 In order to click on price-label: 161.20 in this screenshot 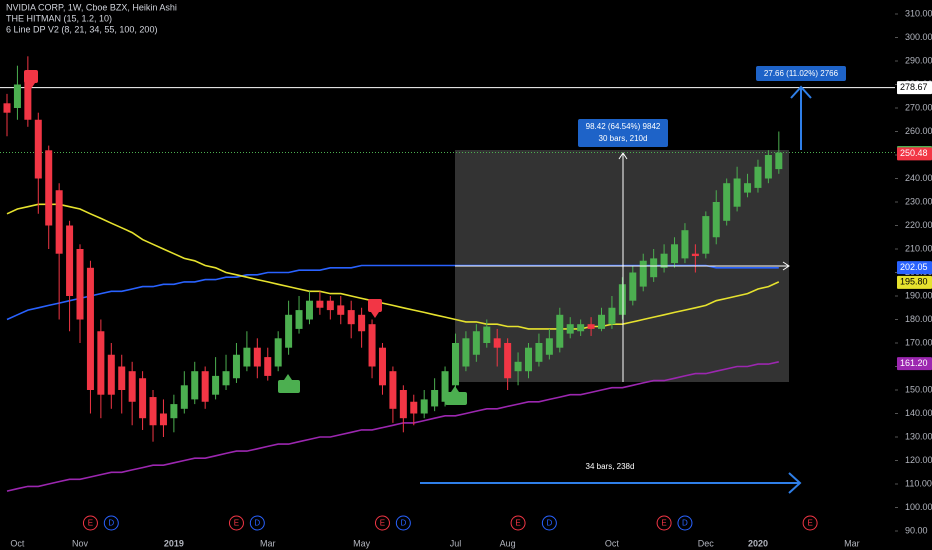, I will do `click(914, 363)`.